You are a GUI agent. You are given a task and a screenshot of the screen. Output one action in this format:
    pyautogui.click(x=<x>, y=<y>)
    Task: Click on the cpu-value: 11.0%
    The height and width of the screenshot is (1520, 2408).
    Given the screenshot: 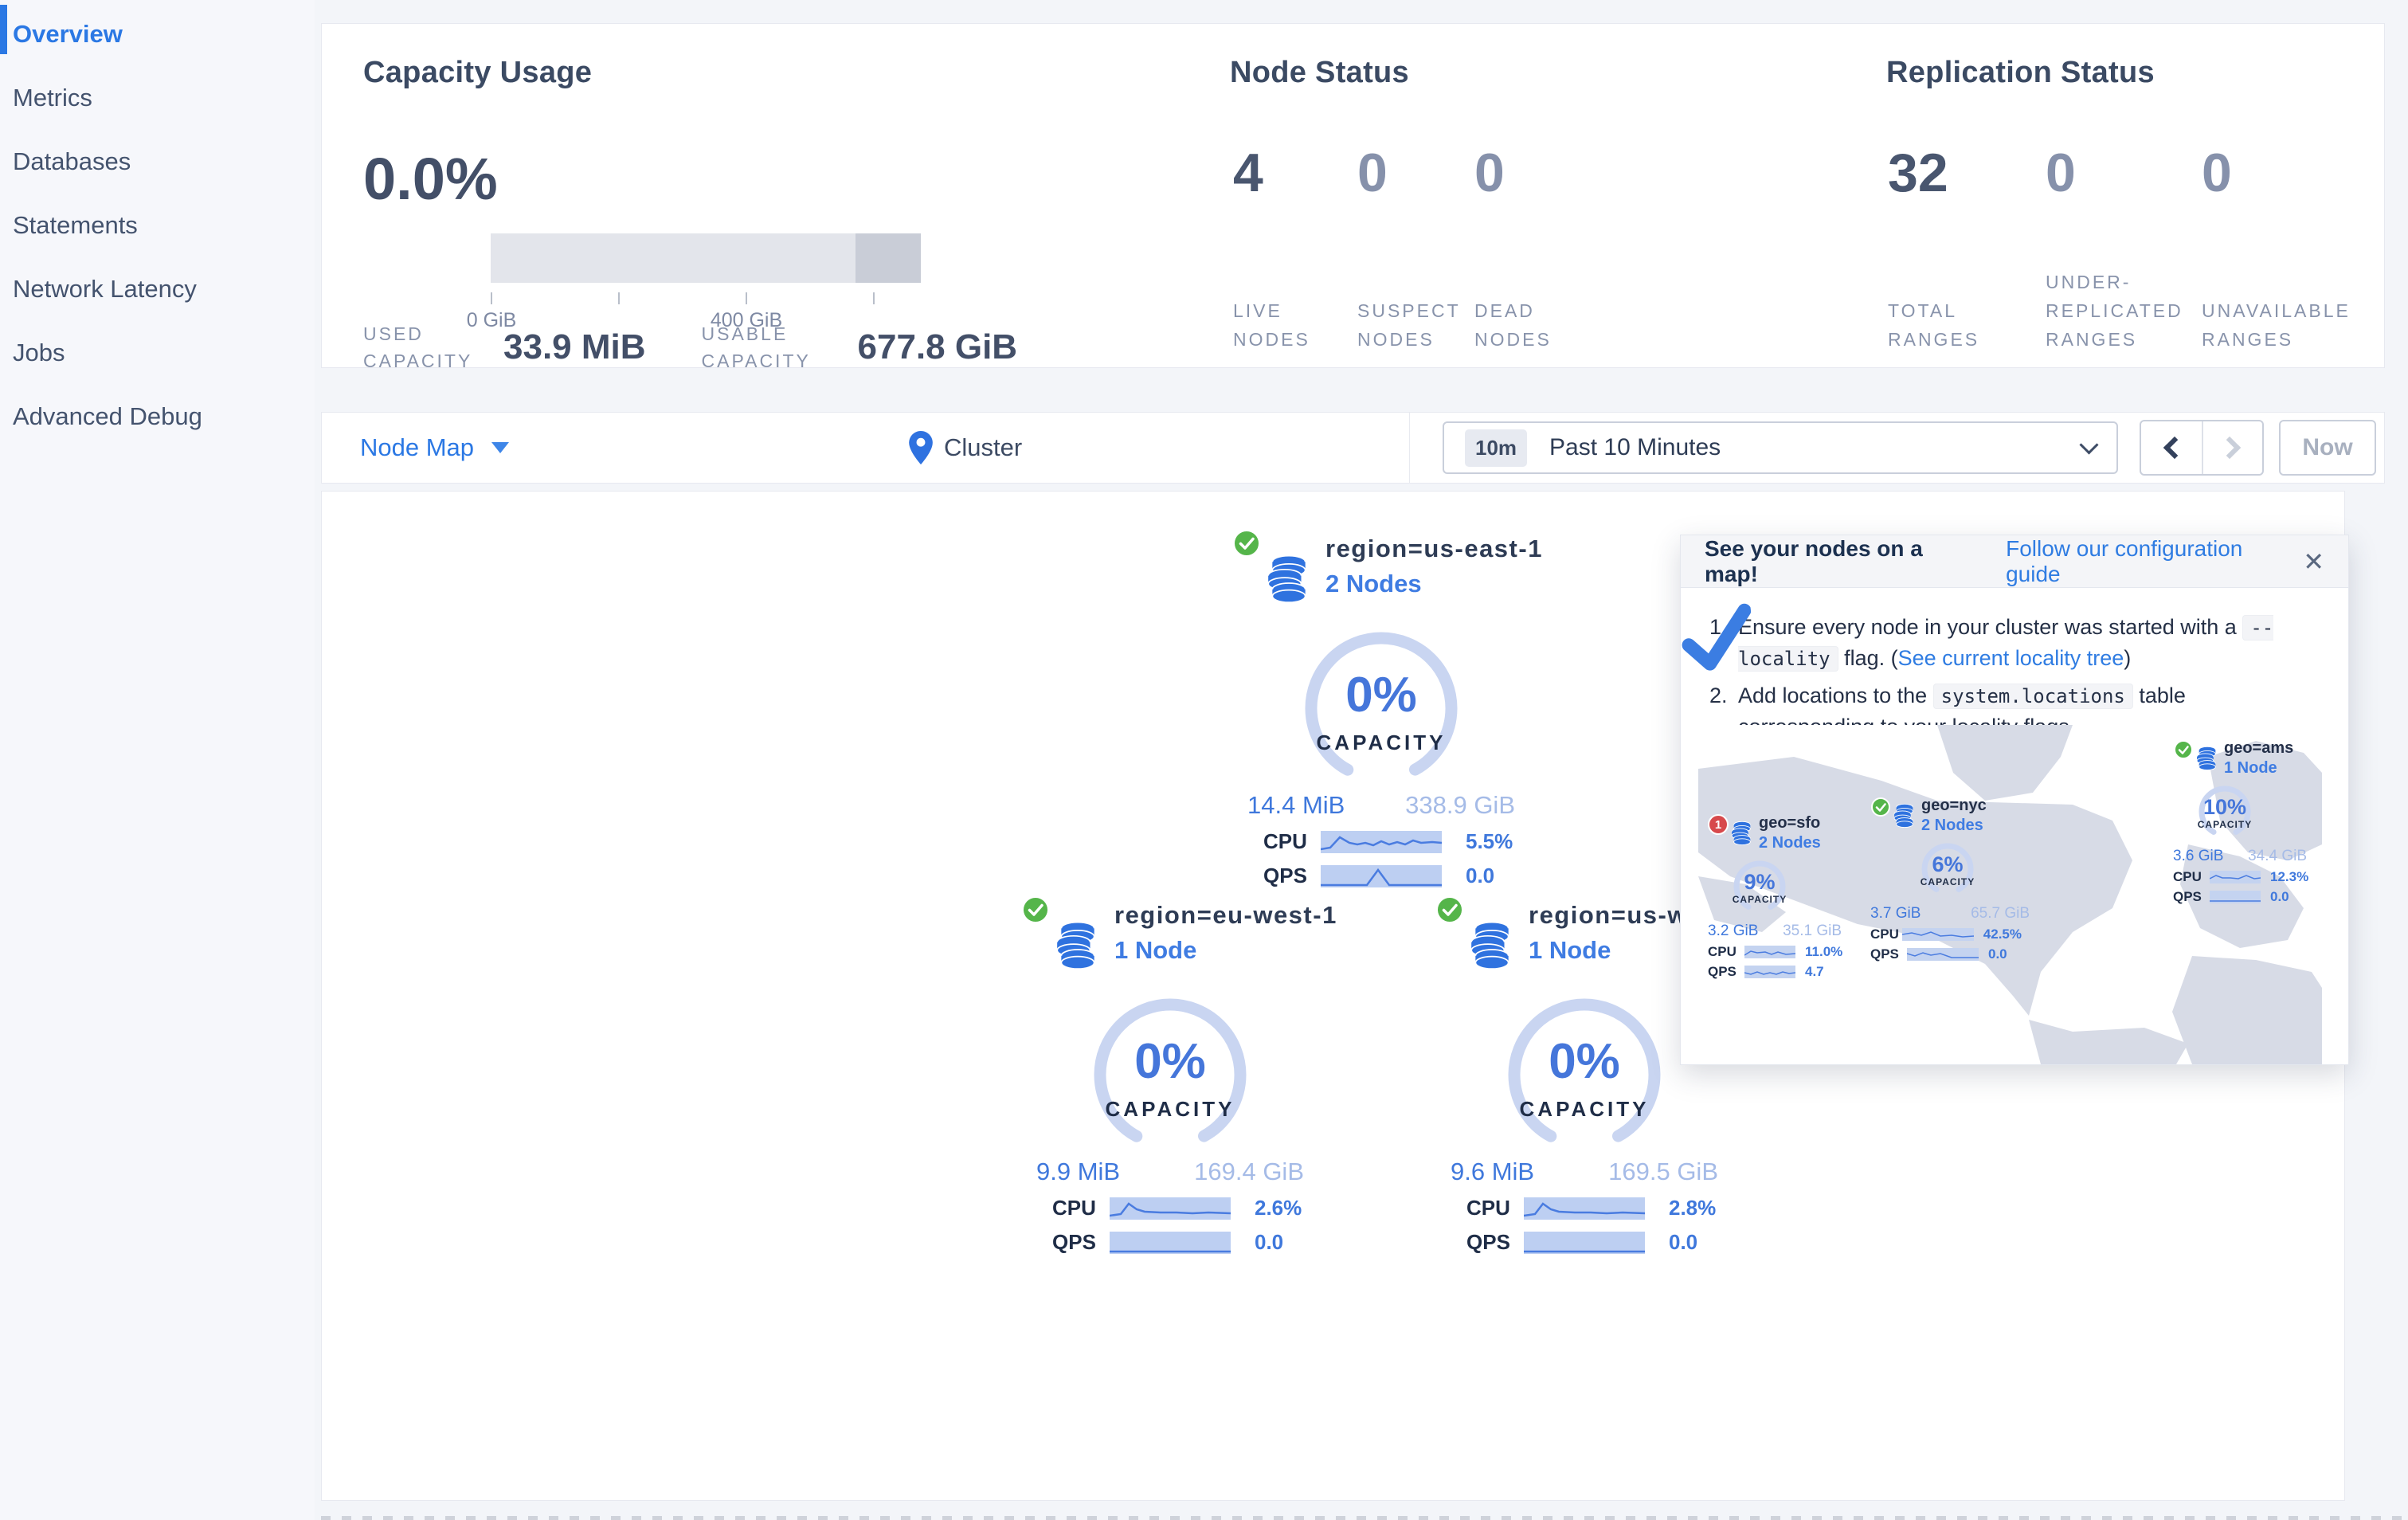 What is the action you would take?
    pyautogui.click(x=1824, y=952)
    